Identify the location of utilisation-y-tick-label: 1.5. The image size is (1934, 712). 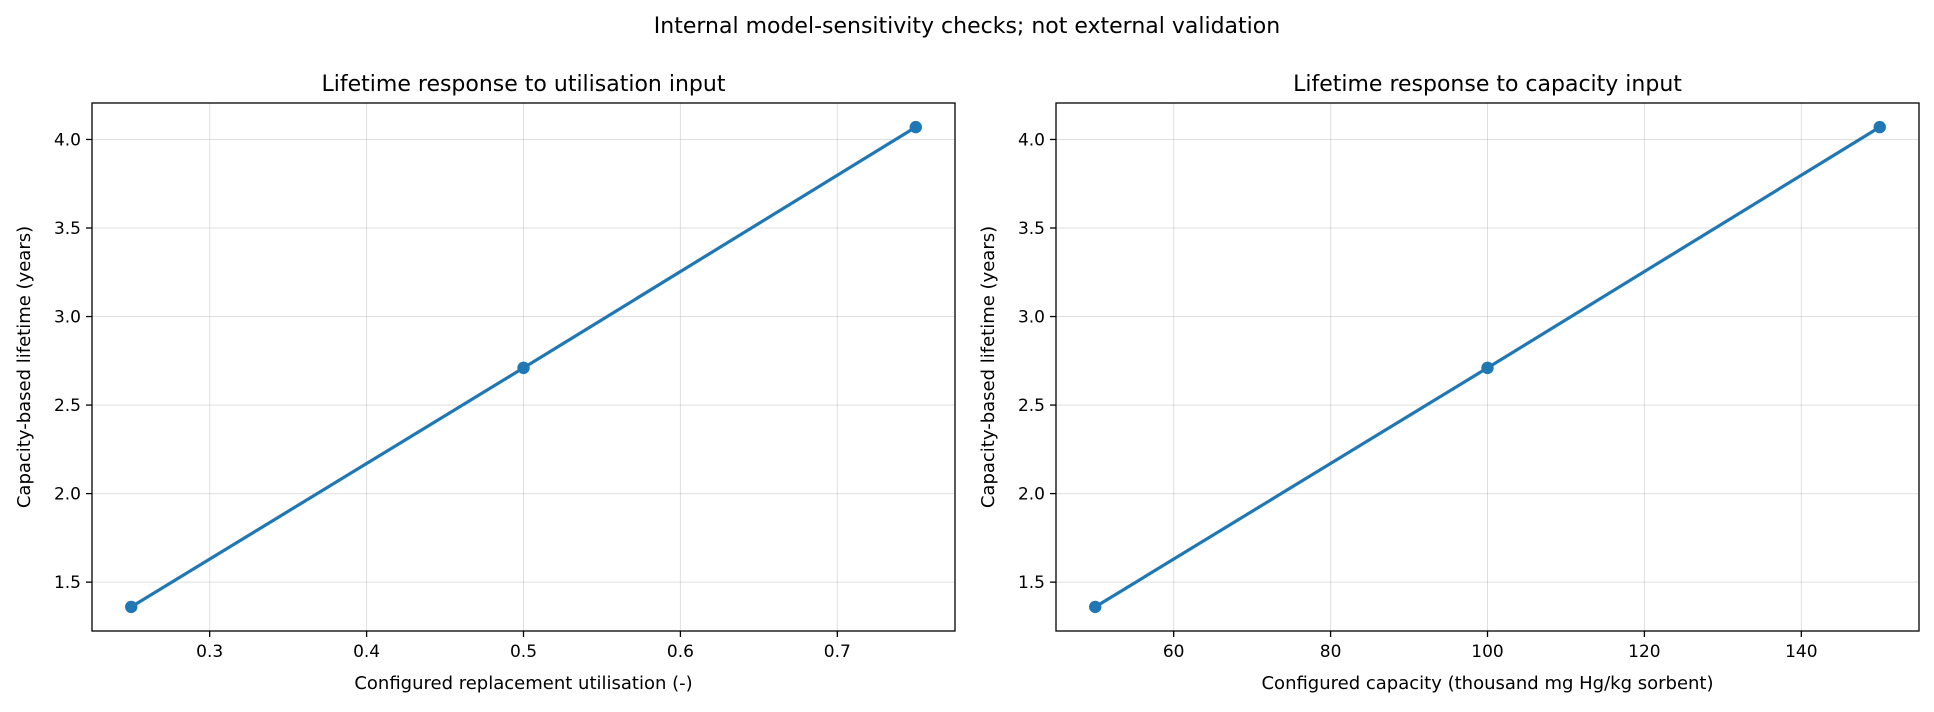
(67, 583).